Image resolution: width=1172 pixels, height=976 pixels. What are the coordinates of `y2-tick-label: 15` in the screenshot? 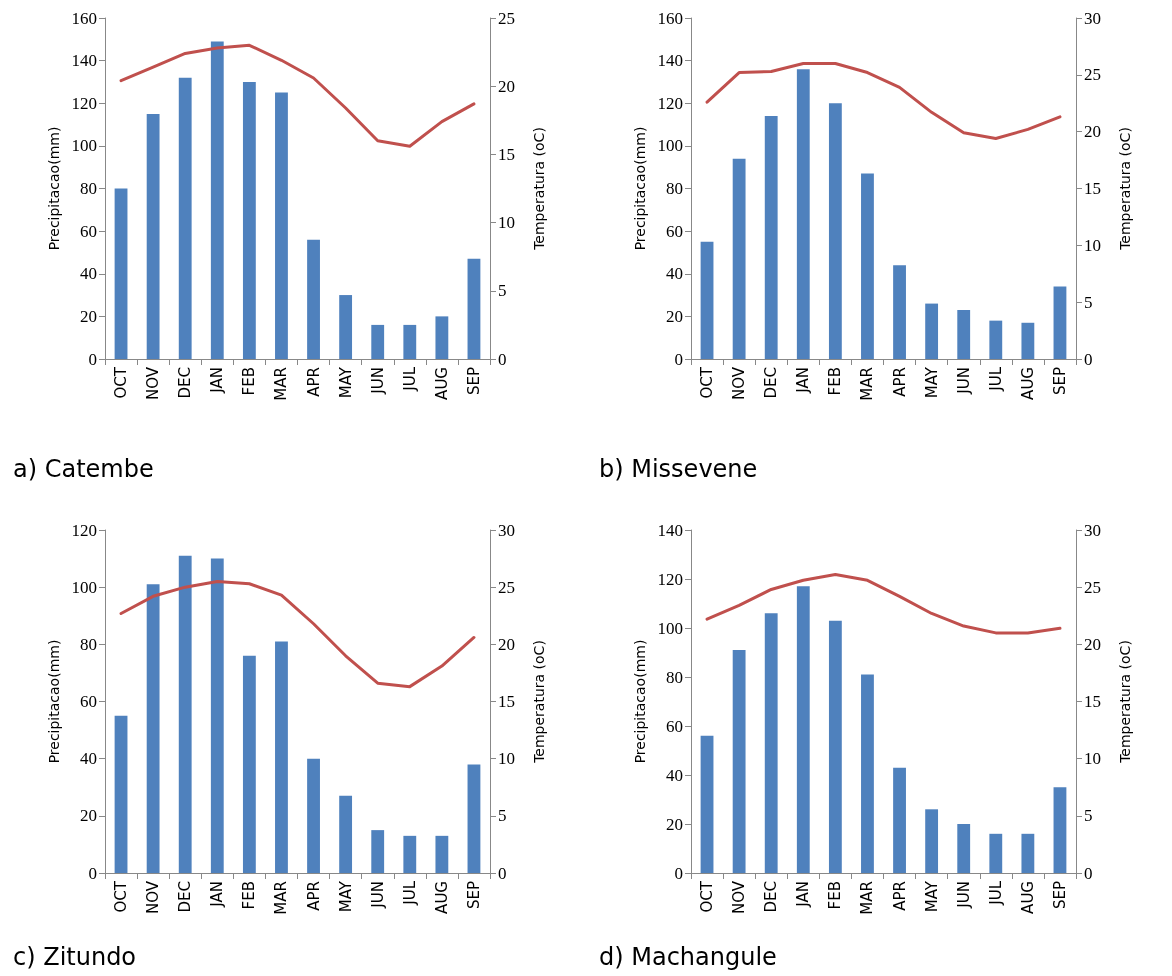 It's located at (506, 701).